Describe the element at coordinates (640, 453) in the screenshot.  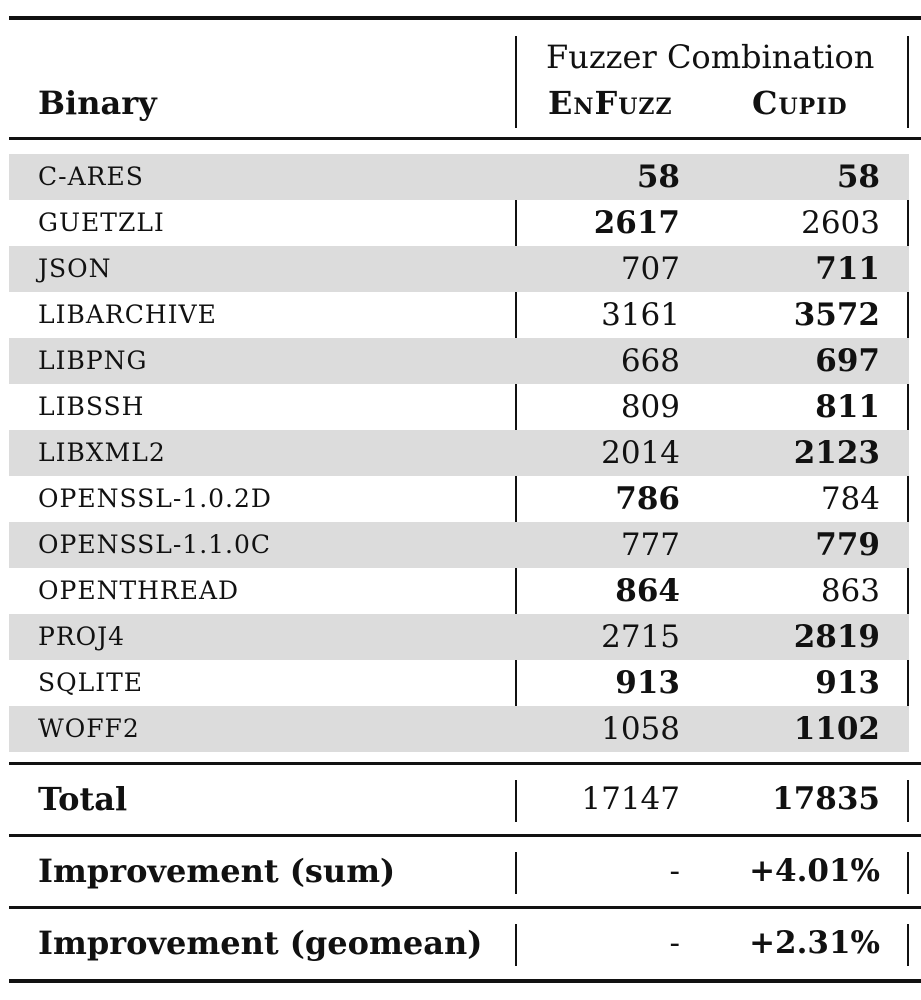
I see `enfuzz-value: 2014` at that location.